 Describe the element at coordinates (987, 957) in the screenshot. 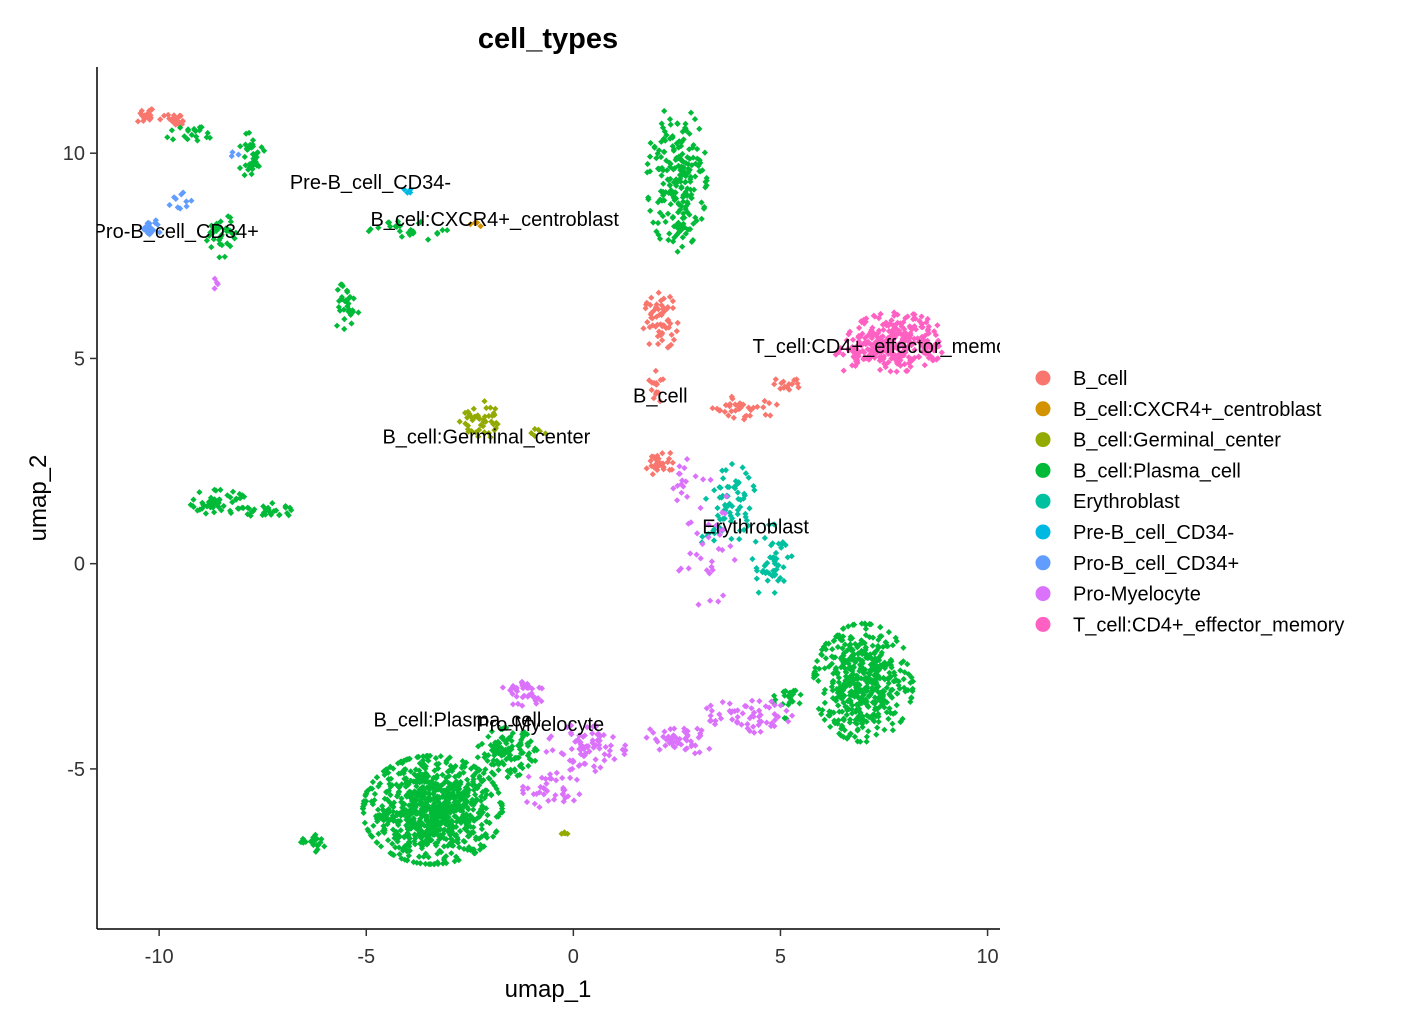

I see `x-tick-label: 10` at that location.